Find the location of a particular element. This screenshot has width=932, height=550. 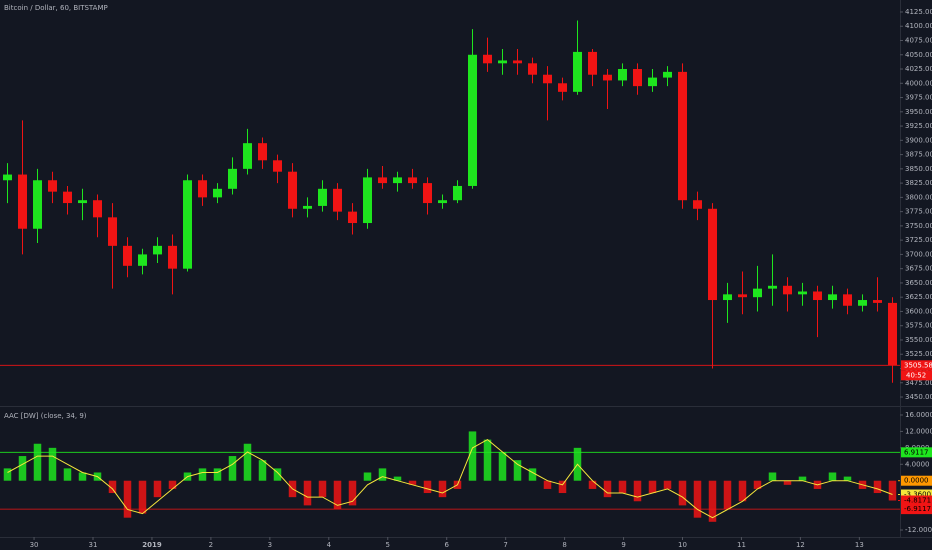

x-tick-label: 12 is located at coordinates (800, 545).